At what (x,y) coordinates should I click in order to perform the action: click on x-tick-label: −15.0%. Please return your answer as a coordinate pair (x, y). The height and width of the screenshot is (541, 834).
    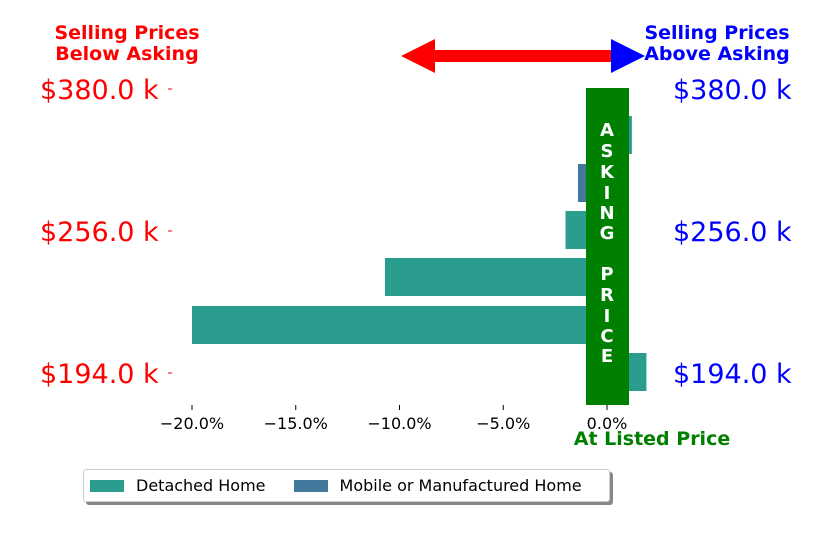
    Looking at the image, I should click on (296, 423).